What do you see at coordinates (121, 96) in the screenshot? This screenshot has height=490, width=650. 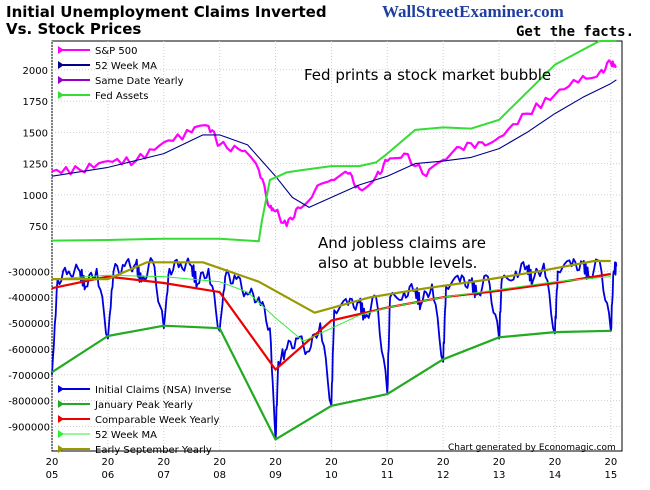 I see `legend-label-fed_assets: Fed Assets` at bounding box center [121, 96].